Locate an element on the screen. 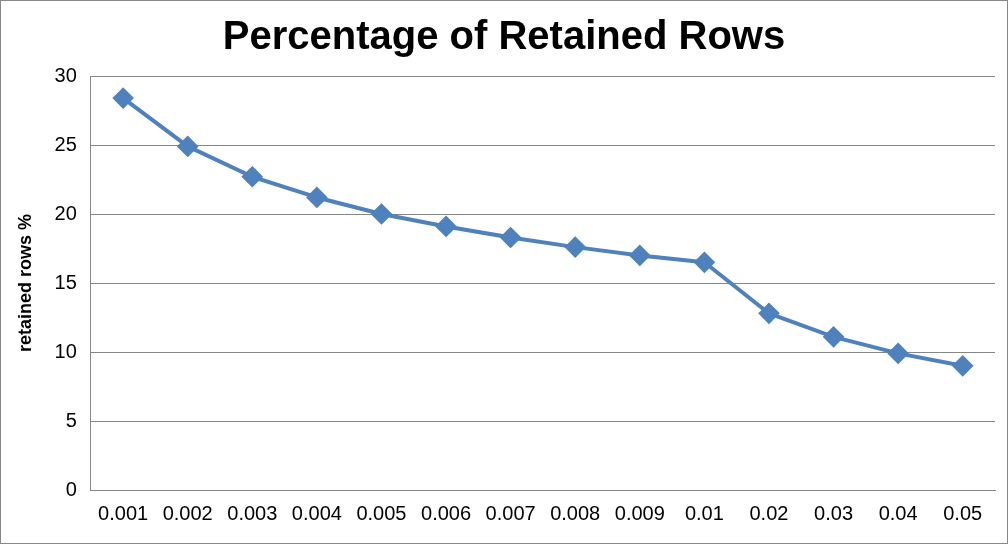 The image size is (1008, 544). x-tick-label: 0.008 is located at coordinates (575, 512).